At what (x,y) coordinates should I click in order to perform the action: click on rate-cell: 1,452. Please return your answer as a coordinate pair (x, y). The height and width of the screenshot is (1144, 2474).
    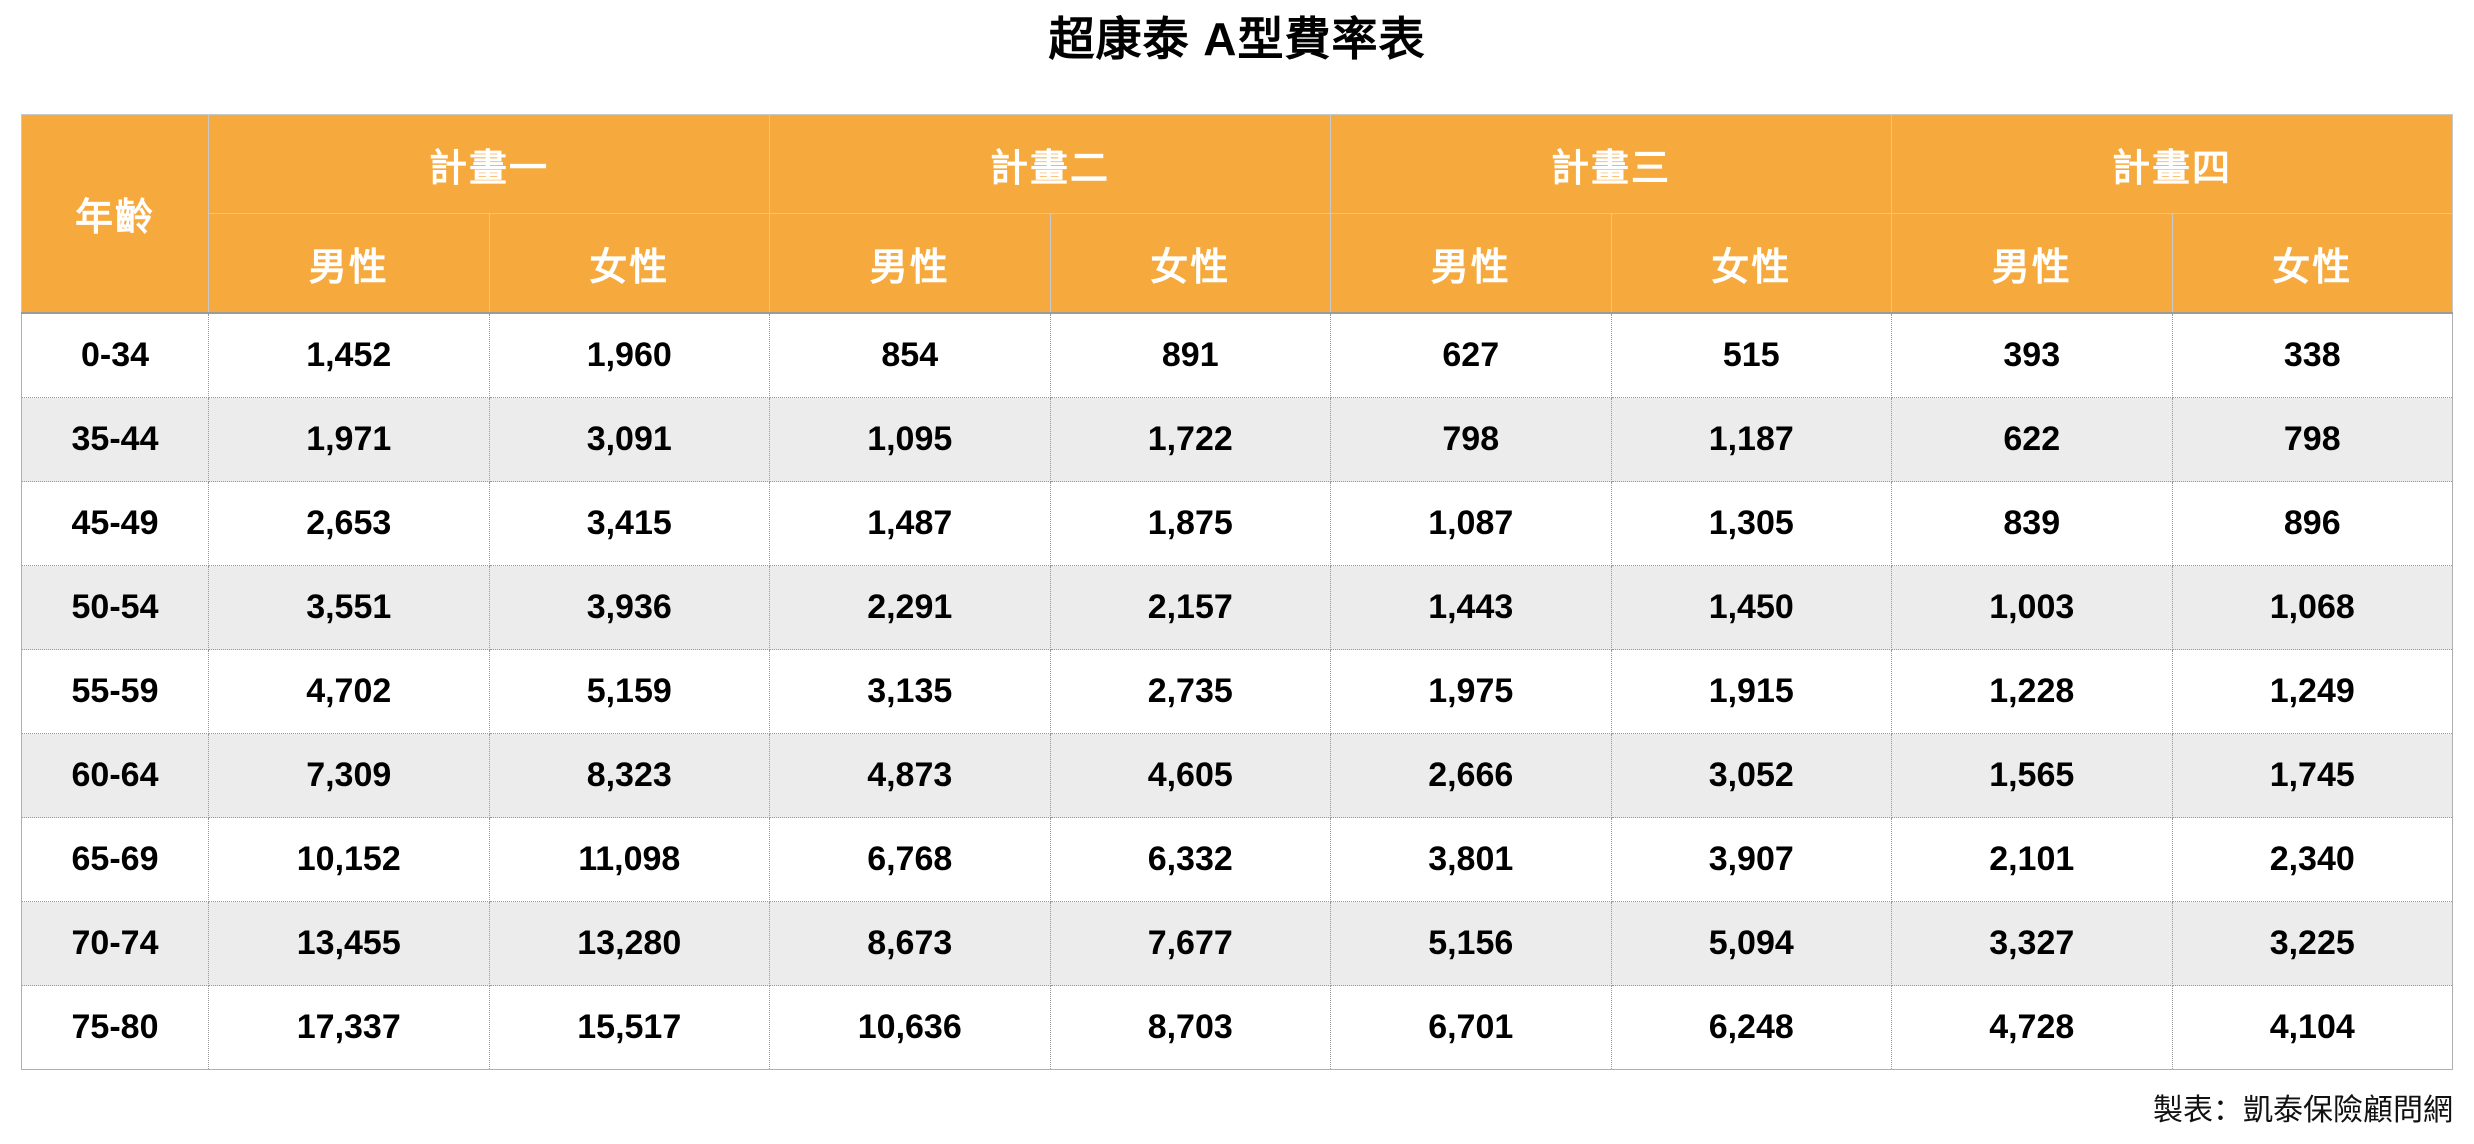
    Looking at the image, I should click on (349, 355).